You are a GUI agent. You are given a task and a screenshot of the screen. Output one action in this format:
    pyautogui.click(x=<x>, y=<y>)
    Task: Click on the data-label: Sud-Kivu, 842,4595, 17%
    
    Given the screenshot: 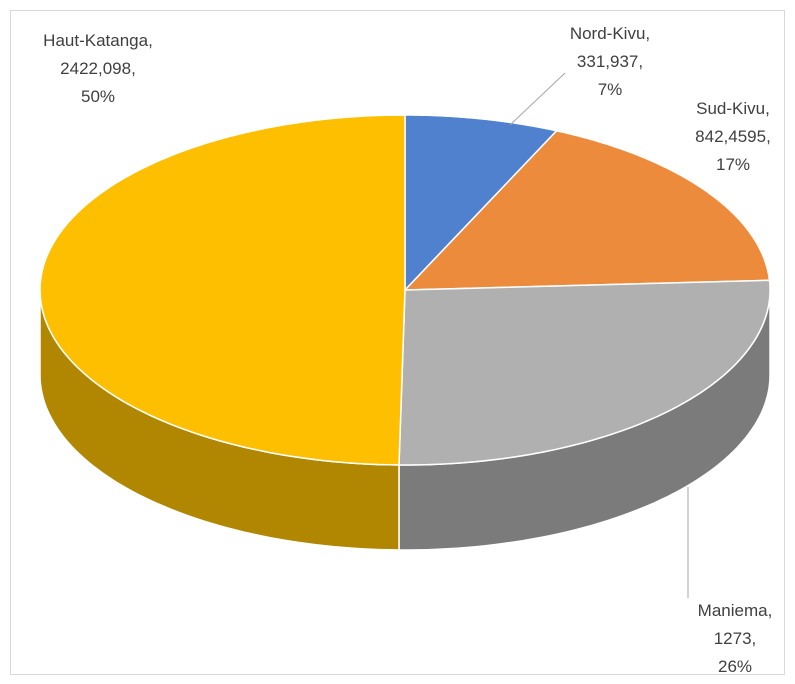 What is the action you would take?
    pyautogui.click(x=733, y=136)
    